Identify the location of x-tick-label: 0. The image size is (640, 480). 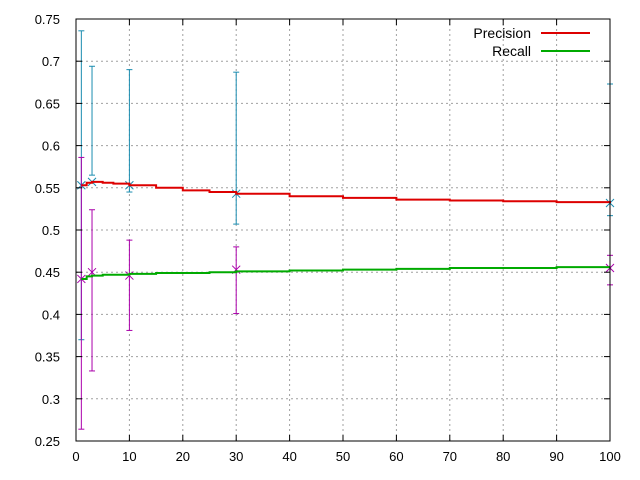
(75, 456).